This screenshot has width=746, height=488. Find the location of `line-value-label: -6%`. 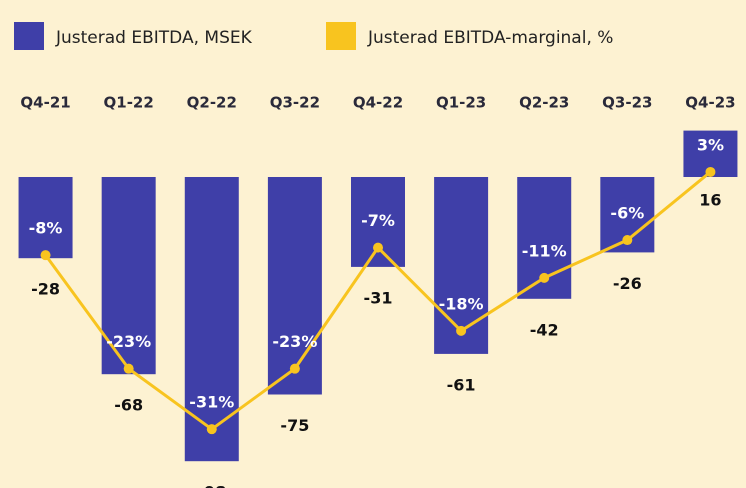

line-value-label: -6% is located at coordinates (627, 213).